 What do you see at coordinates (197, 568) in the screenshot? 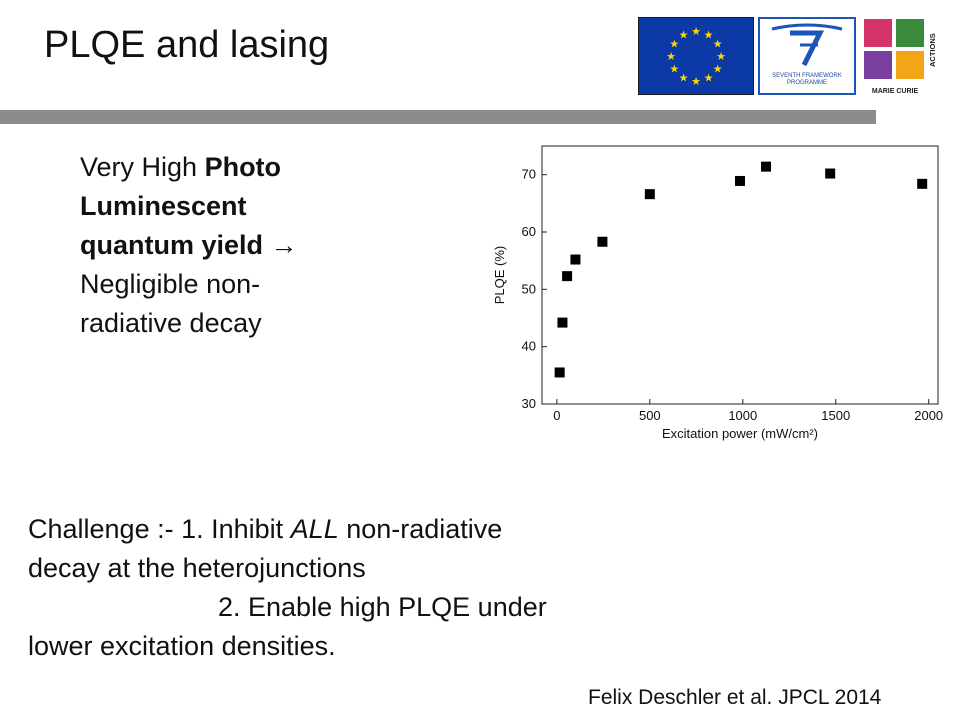
I see `challenge-line-2: decay at the heterojunctions` at bounding box center [197, 568].